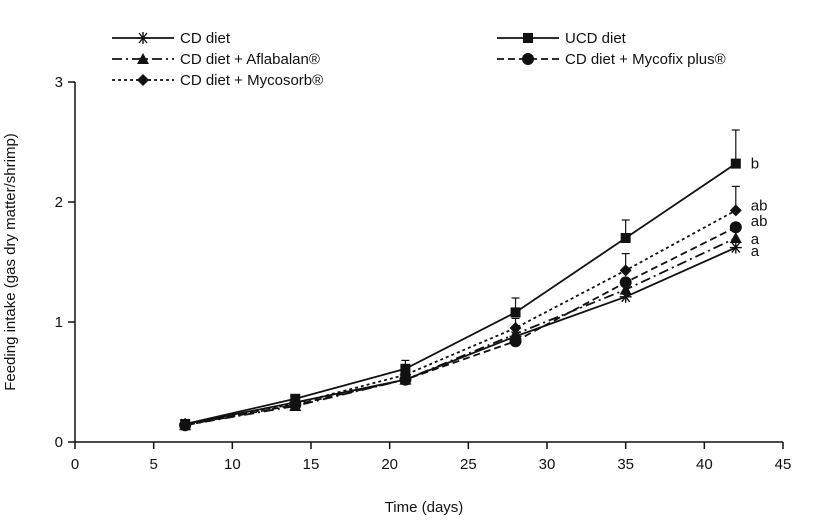  I want to click on legend-label: CD diet + Mycosorb®, so click(251, 80).